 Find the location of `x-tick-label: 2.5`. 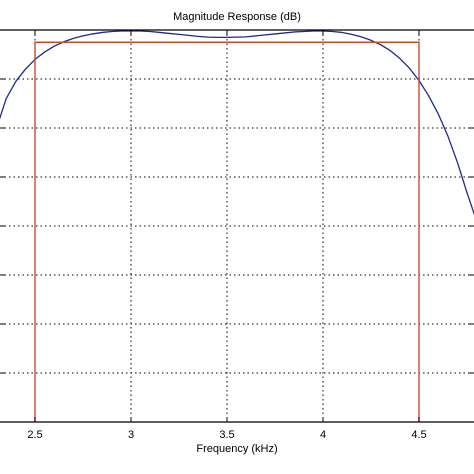

x-tick-label: 2.5 is located at coordinates (34, 435).